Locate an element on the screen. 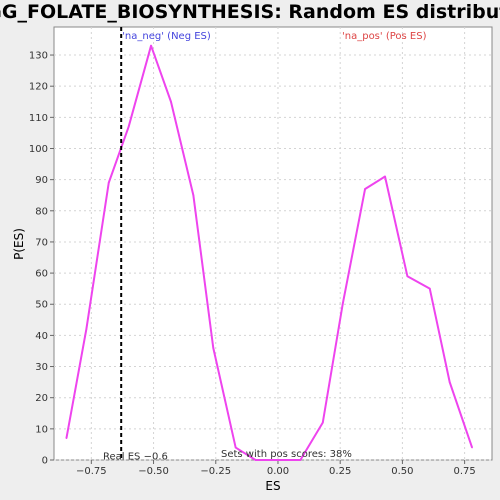 This screenshot has height=500, width=500. y-axis-label: P(ES) is located at coordinates (19, 244).